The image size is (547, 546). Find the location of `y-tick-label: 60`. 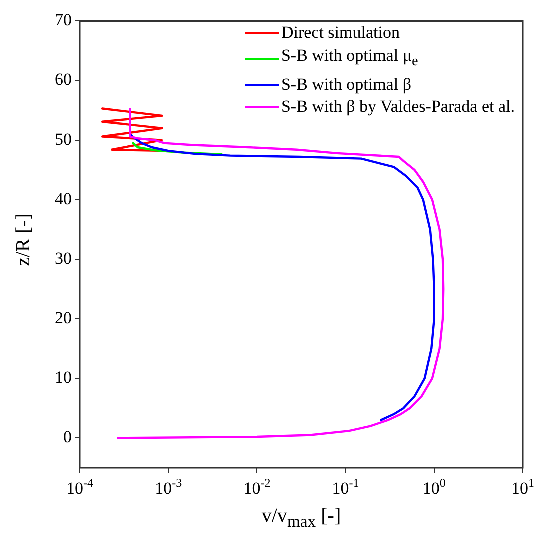

y-tick-label: 60 is located at coordinates (63, 80).